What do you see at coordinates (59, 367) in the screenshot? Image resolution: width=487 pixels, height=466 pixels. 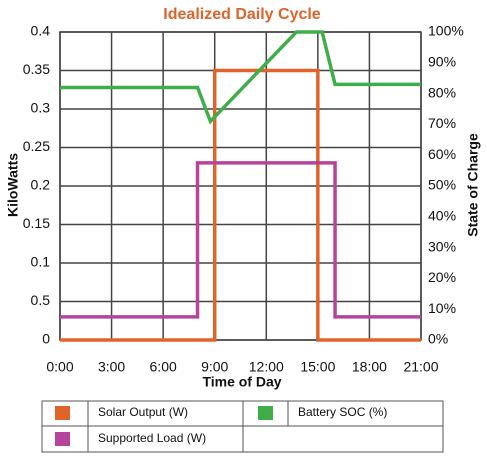 I see `x-tick-label: 0:00` at bounding box center [59, 367].